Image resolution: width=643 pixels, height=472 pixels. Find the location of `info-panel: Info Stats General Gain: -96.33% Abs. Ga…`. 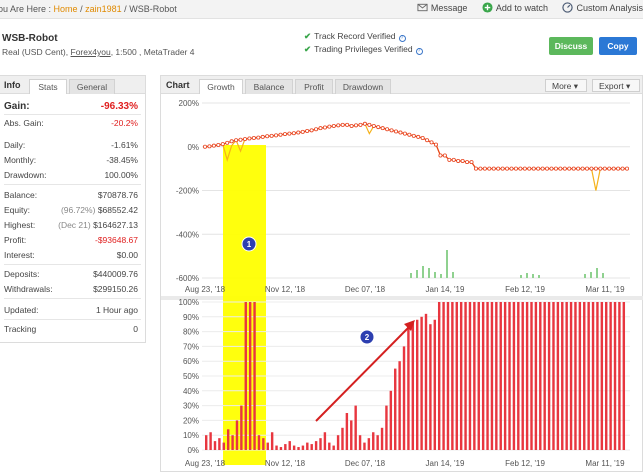

info-panel: Info Stats General Gain: -96.33% Abs. Ga… is located at coordinates (73, 209).